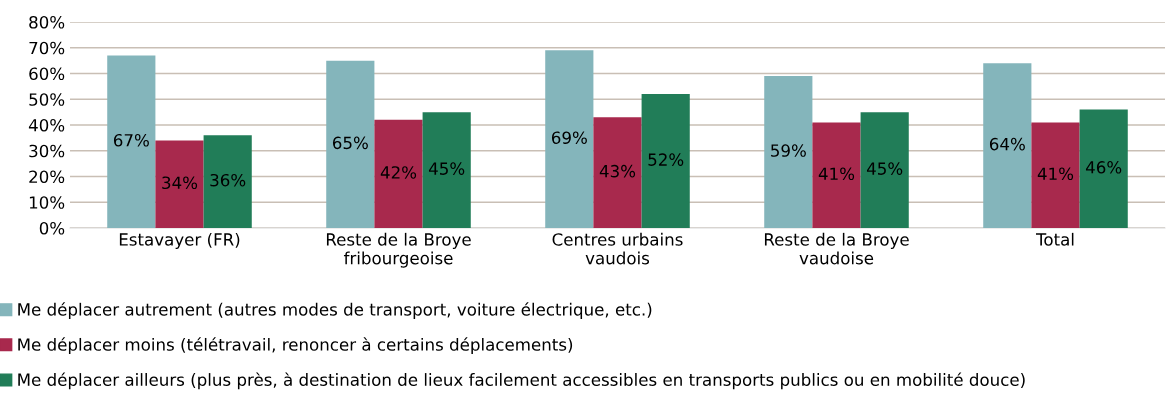 The height and width of the screenshot is (418, 1176). I want to click on data-label: 36%, so click(228, 180).